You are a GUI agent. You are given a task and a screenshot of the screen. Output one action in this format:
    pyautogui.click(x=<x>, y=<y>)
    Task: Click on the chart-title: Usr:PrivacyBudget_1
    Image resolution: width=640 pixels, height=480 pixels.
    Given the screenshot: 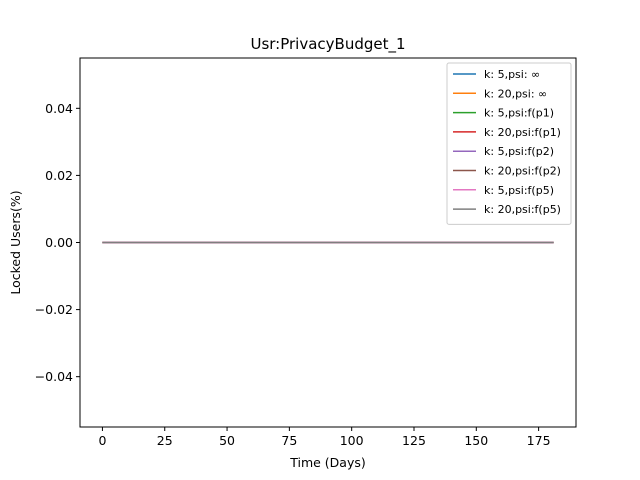 What is the action you would take?
    pyautogui.click(x=327, y=44)
    